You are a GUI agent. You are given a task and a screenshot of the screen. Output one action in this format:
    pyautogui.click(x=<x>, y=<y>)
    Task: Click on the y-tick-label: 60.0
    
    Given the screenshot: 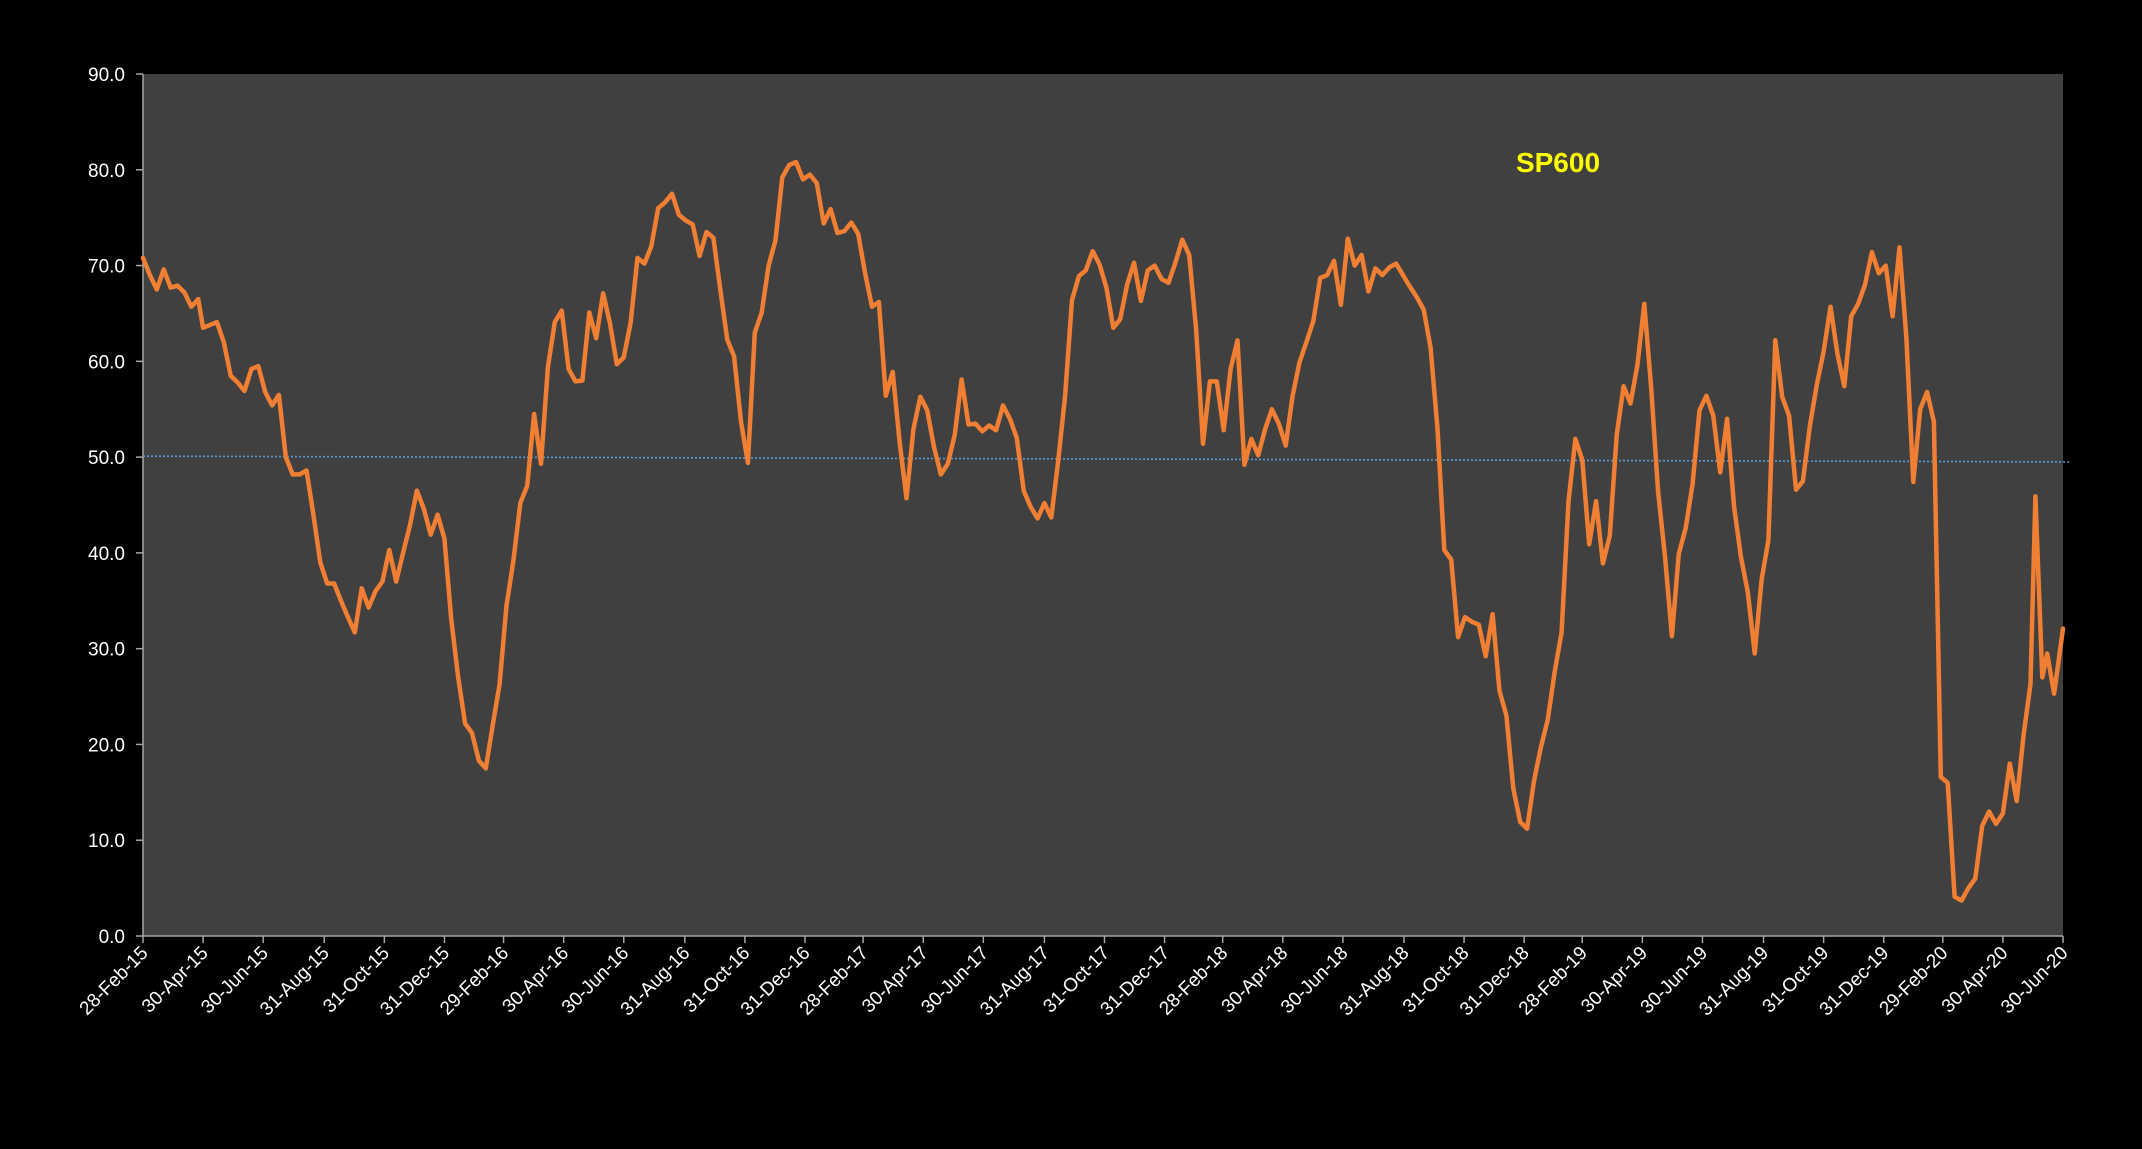 What is the action you would take?
    pyautogui.click(x=106, y=362)
    